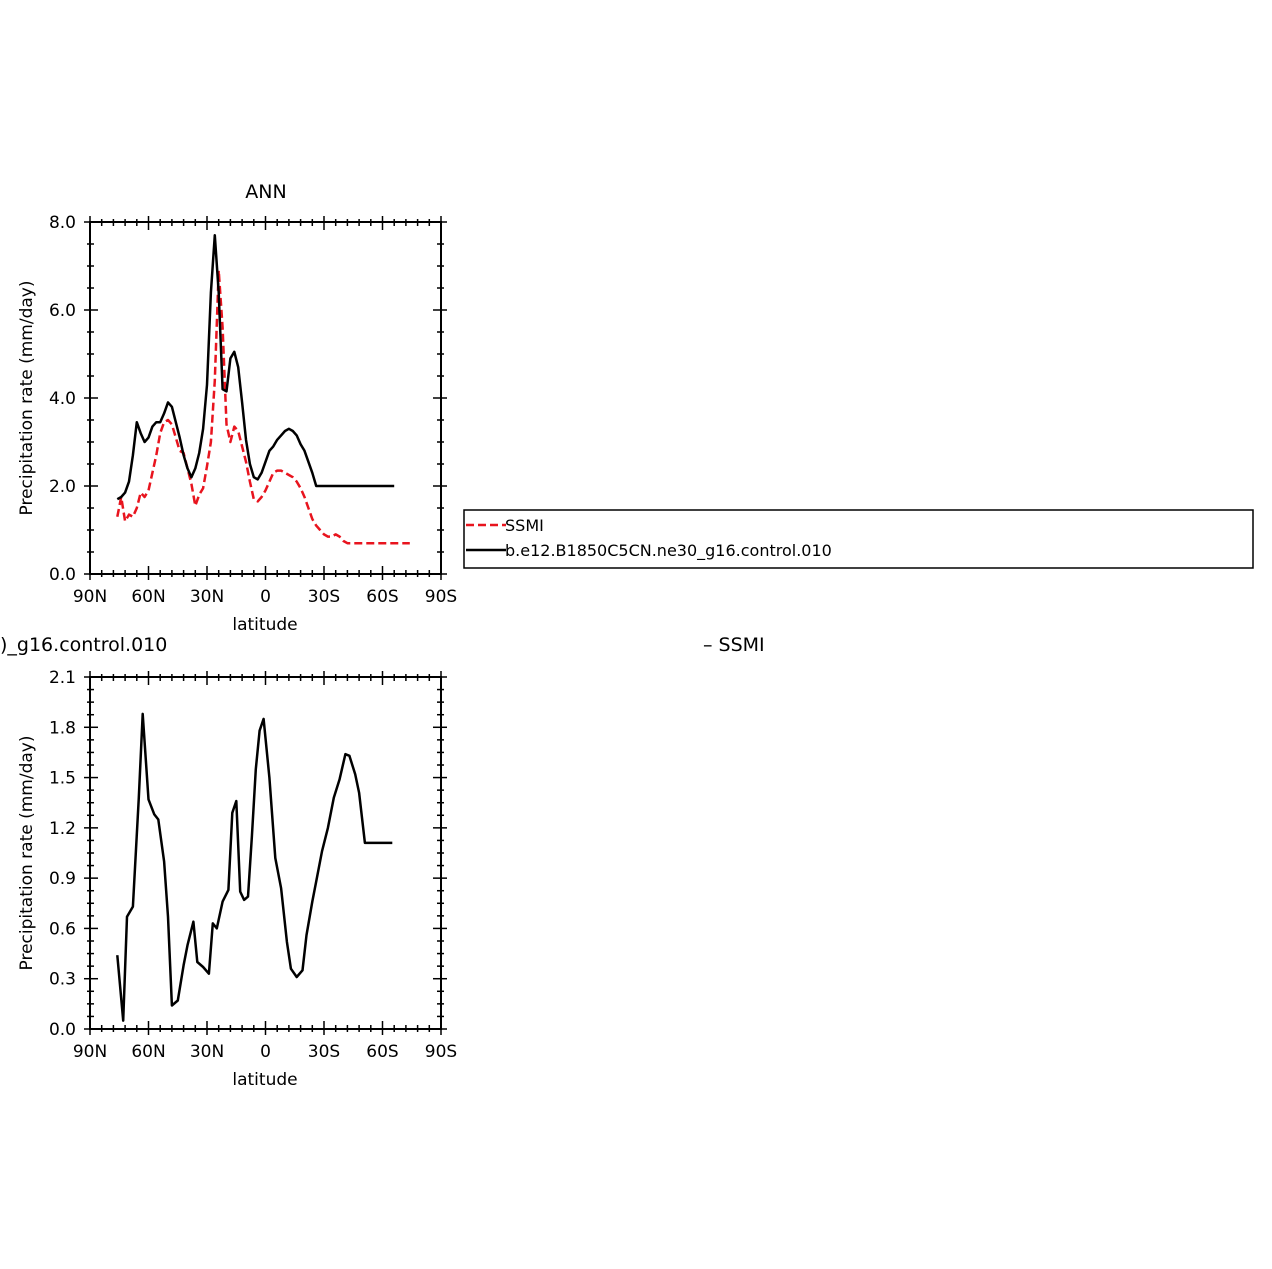 This screenshot has height=1269, width=1272. I want to click on bottom-y-tick-label: 1.8, so click(62, 728).